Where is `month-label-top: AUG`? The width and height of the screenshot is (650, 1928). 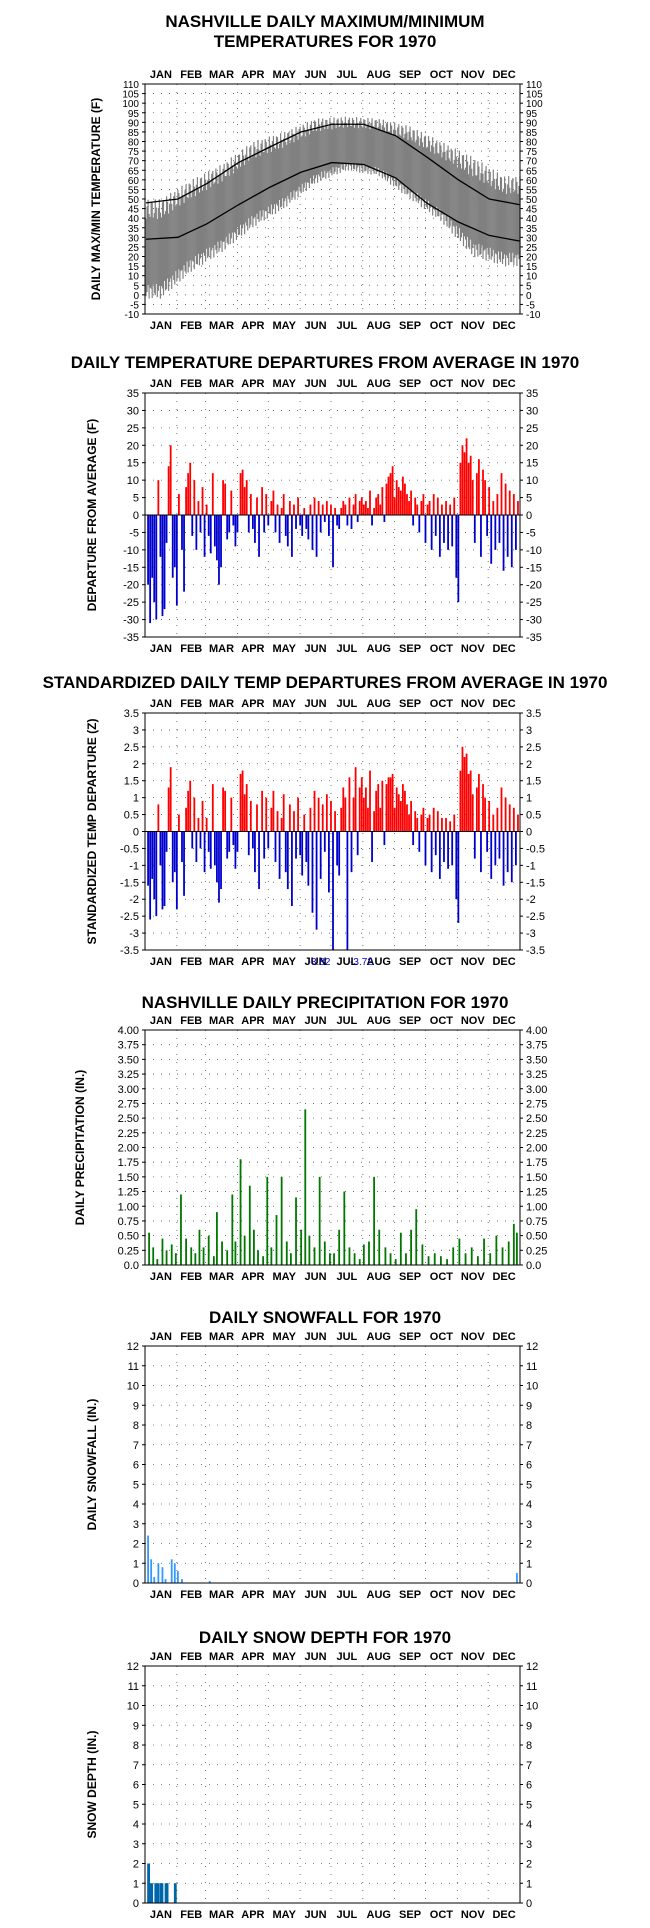
month-label-top: AUG is located at coordinates (379, 384).